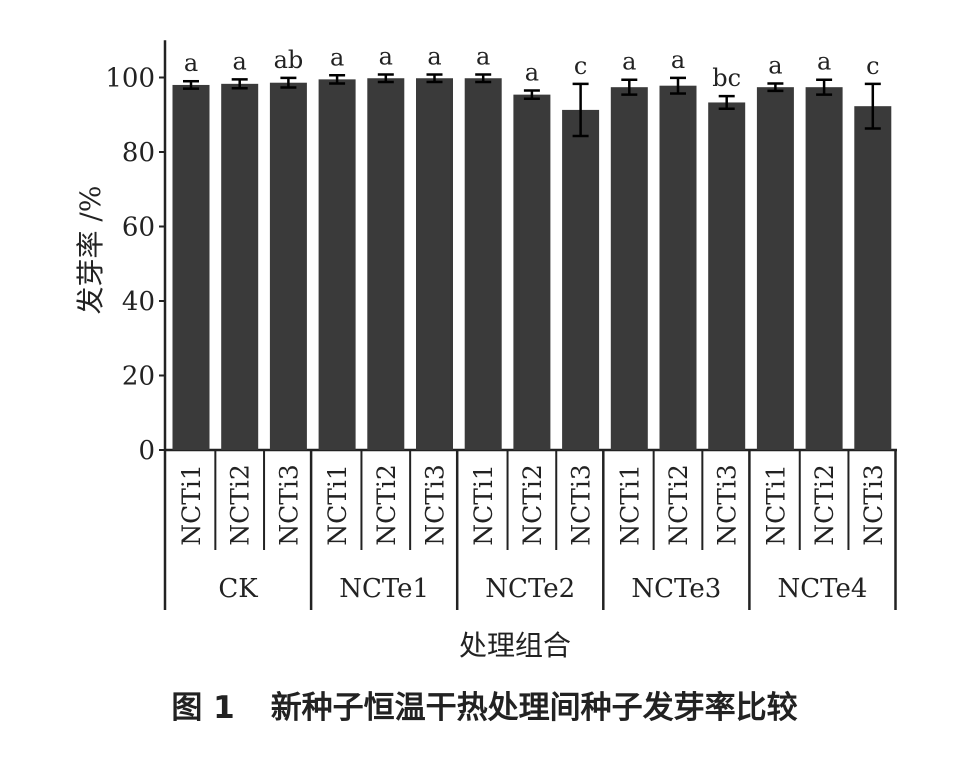  What do you see at coordinates (289, 60) in the screenshot?
I see `significance-label: ab` at bounding box center [289, 60].